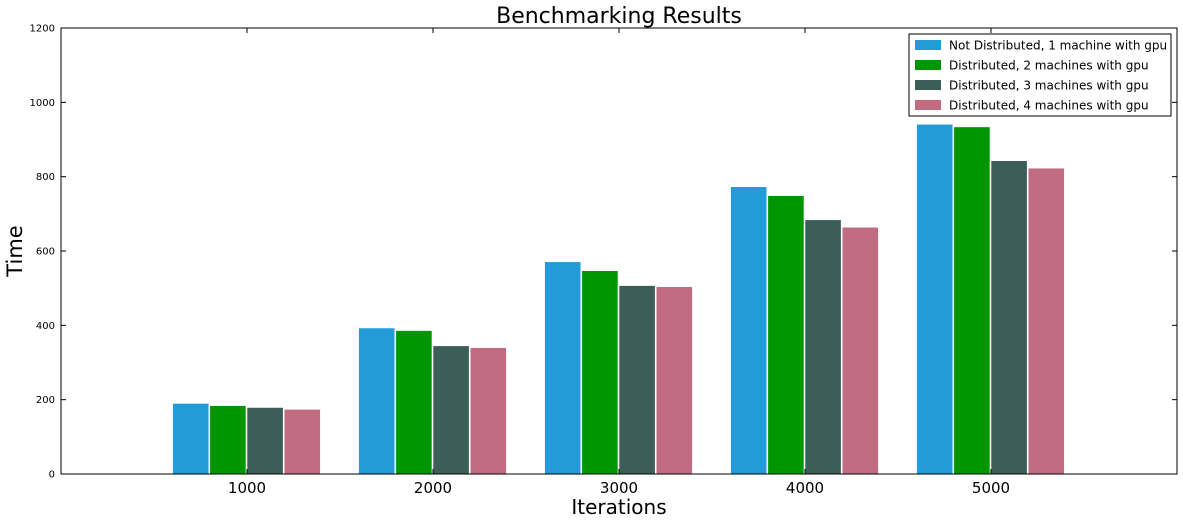 The width and height of the screenshot is (1183, 524). Describe the element at coordinates (991, 488) in the screenshot. I see `x-tick-label: 5000` at that location.